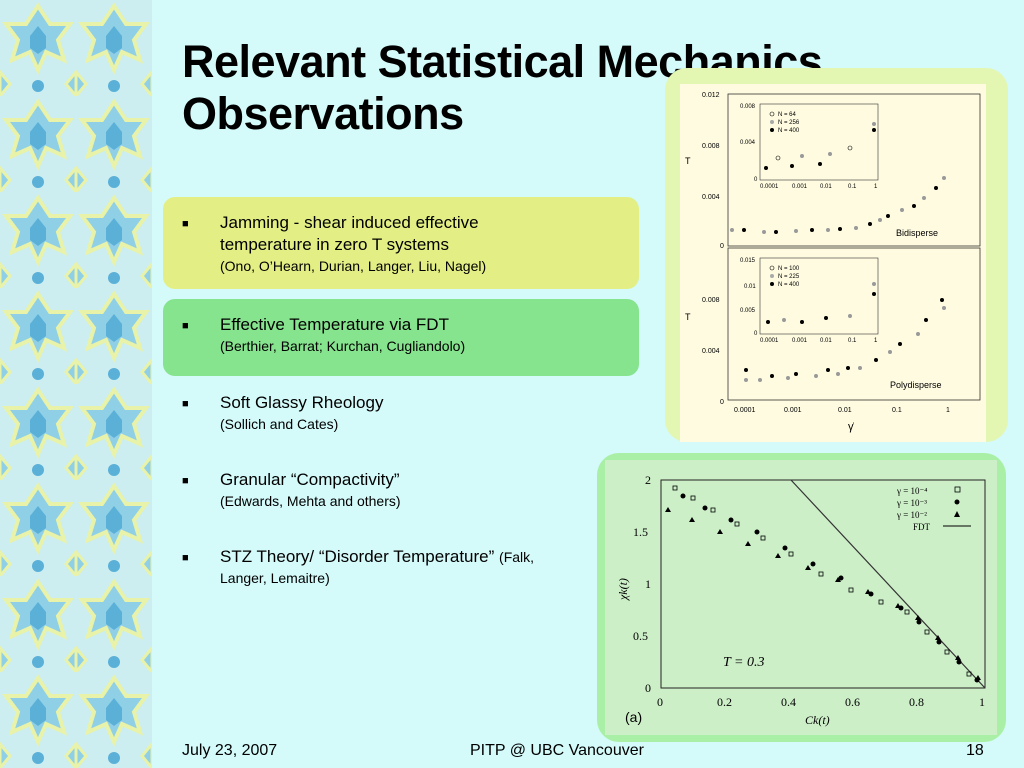 This screenshot has height=768, width=1024. What do you see at coordinates (888, 584) in the screenshot?
I see `fdt-line` at bounding box center [888, 584].